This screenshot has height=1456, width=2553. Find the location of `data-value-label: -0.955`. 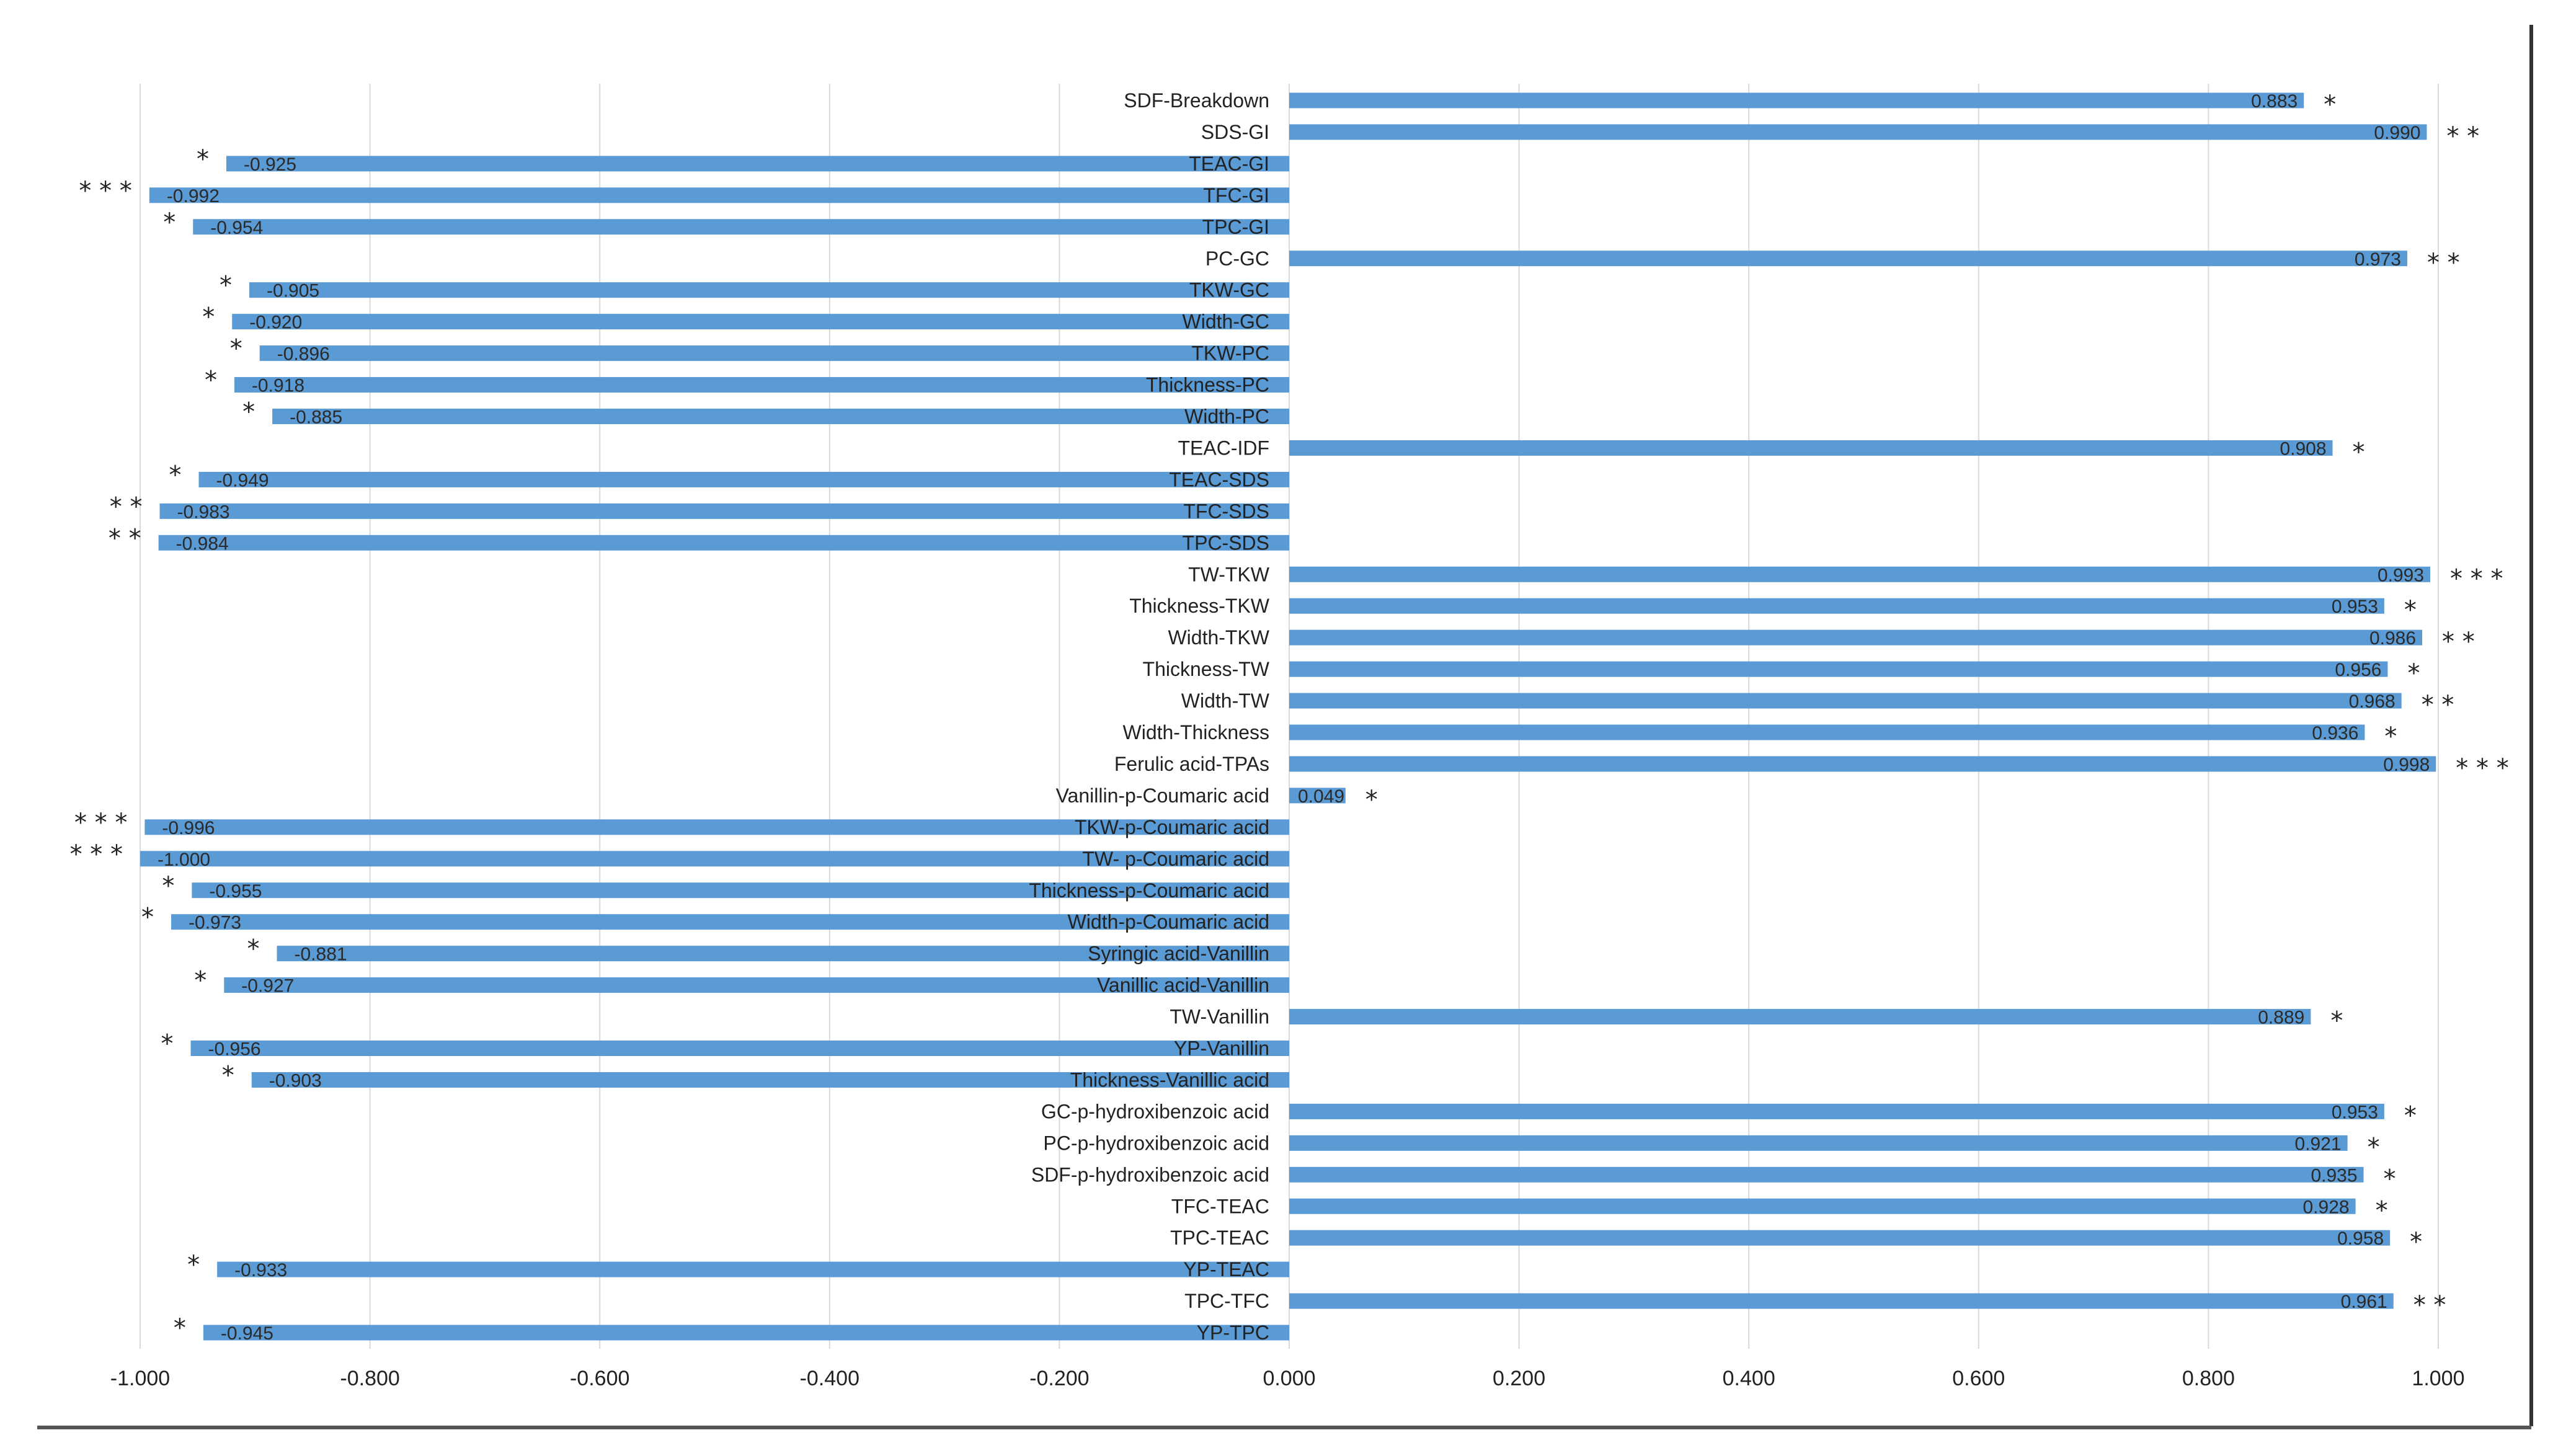

data-value-label: -0.955 is located at coordinates (235, 892).